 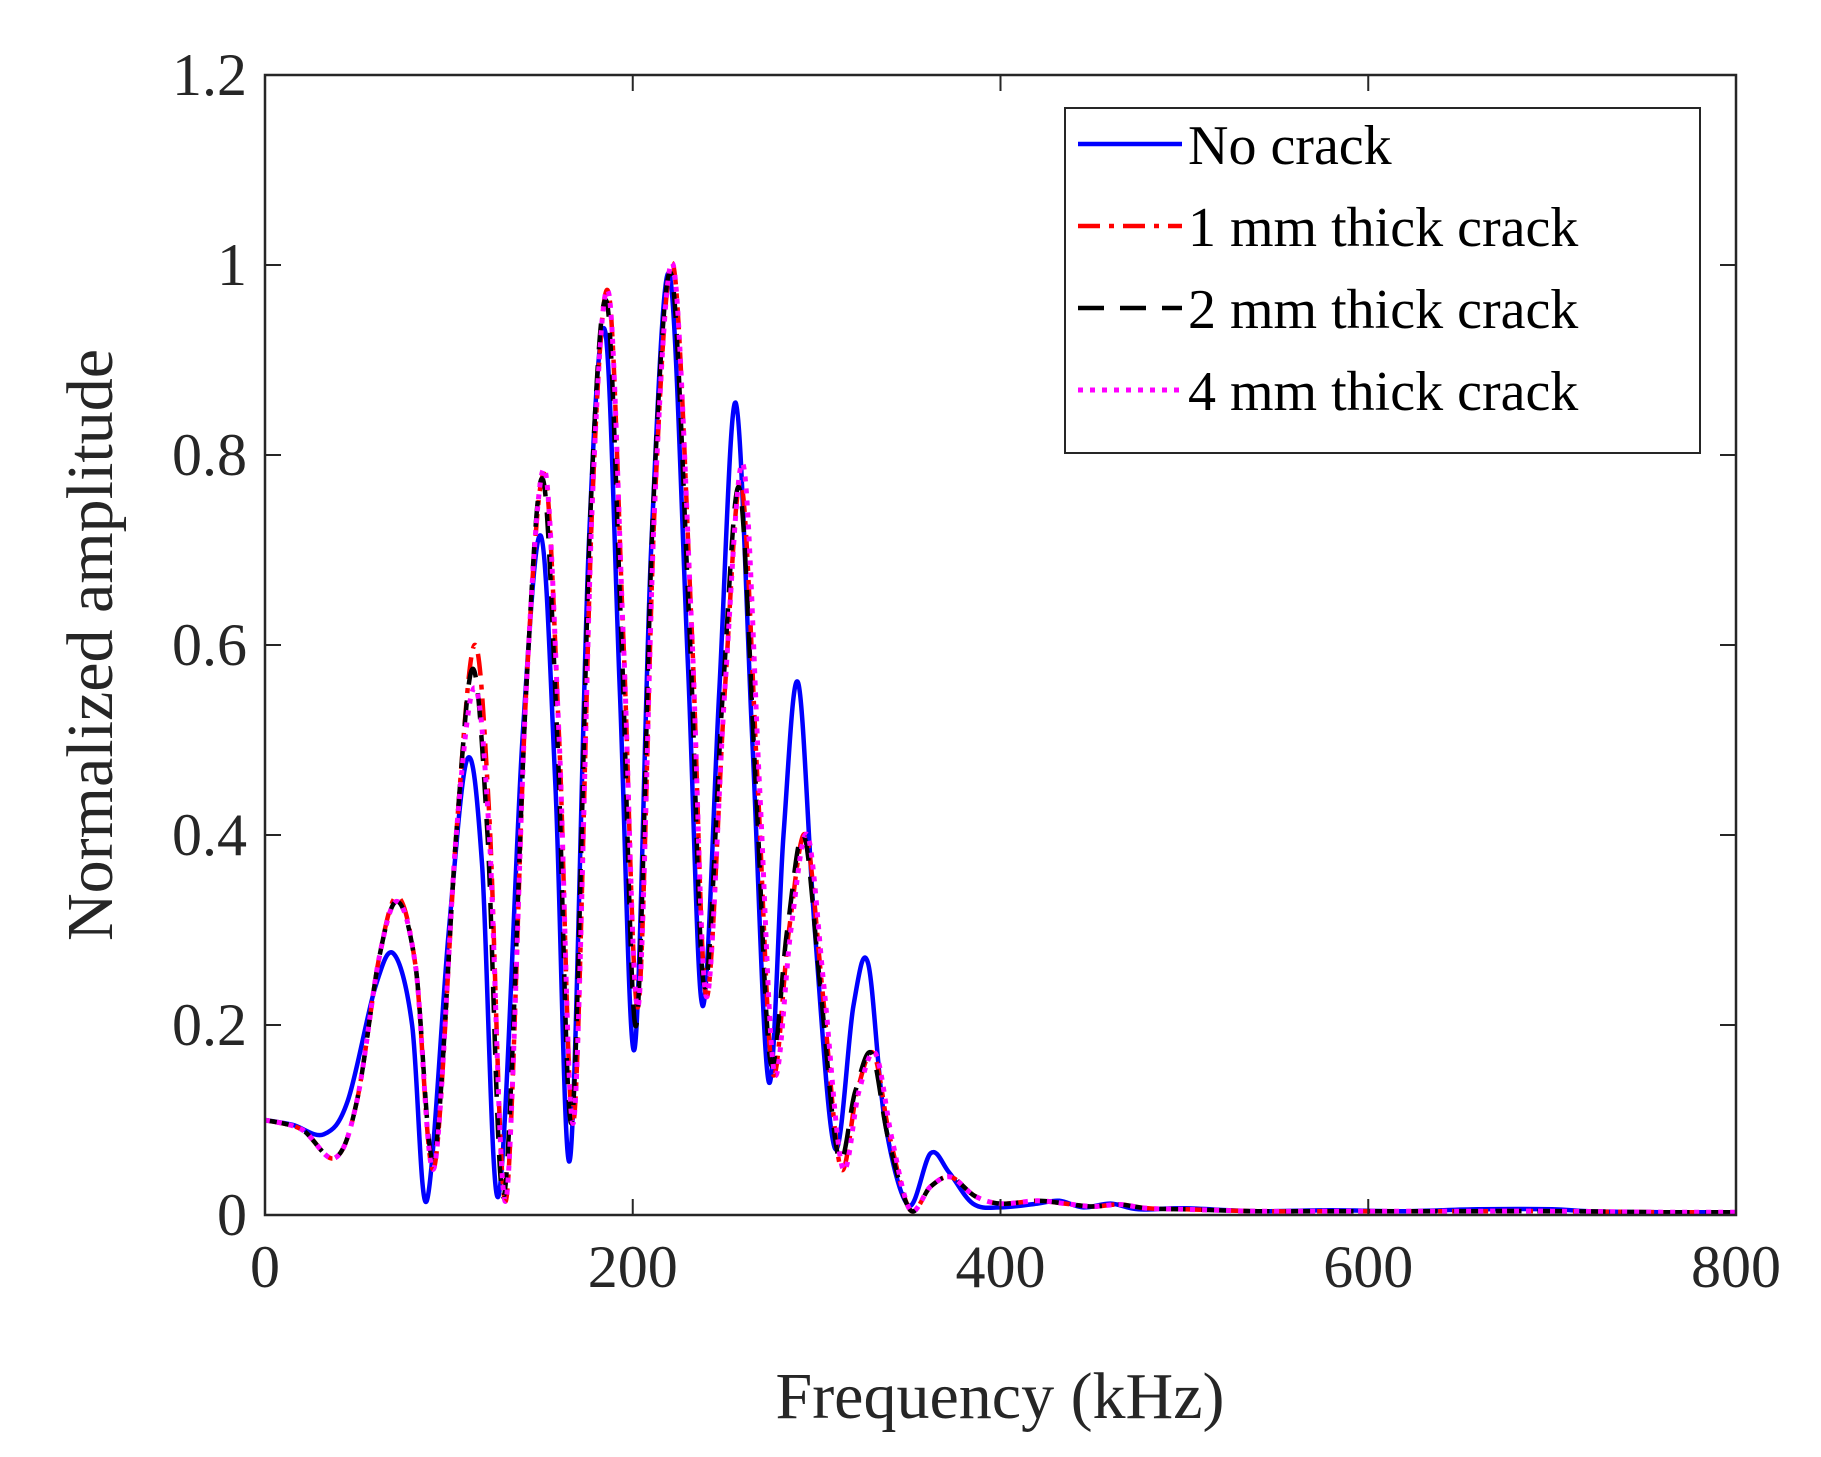 I want to click on x-axis-title: Frequency (kHz), so click(x=1000, y=1396).